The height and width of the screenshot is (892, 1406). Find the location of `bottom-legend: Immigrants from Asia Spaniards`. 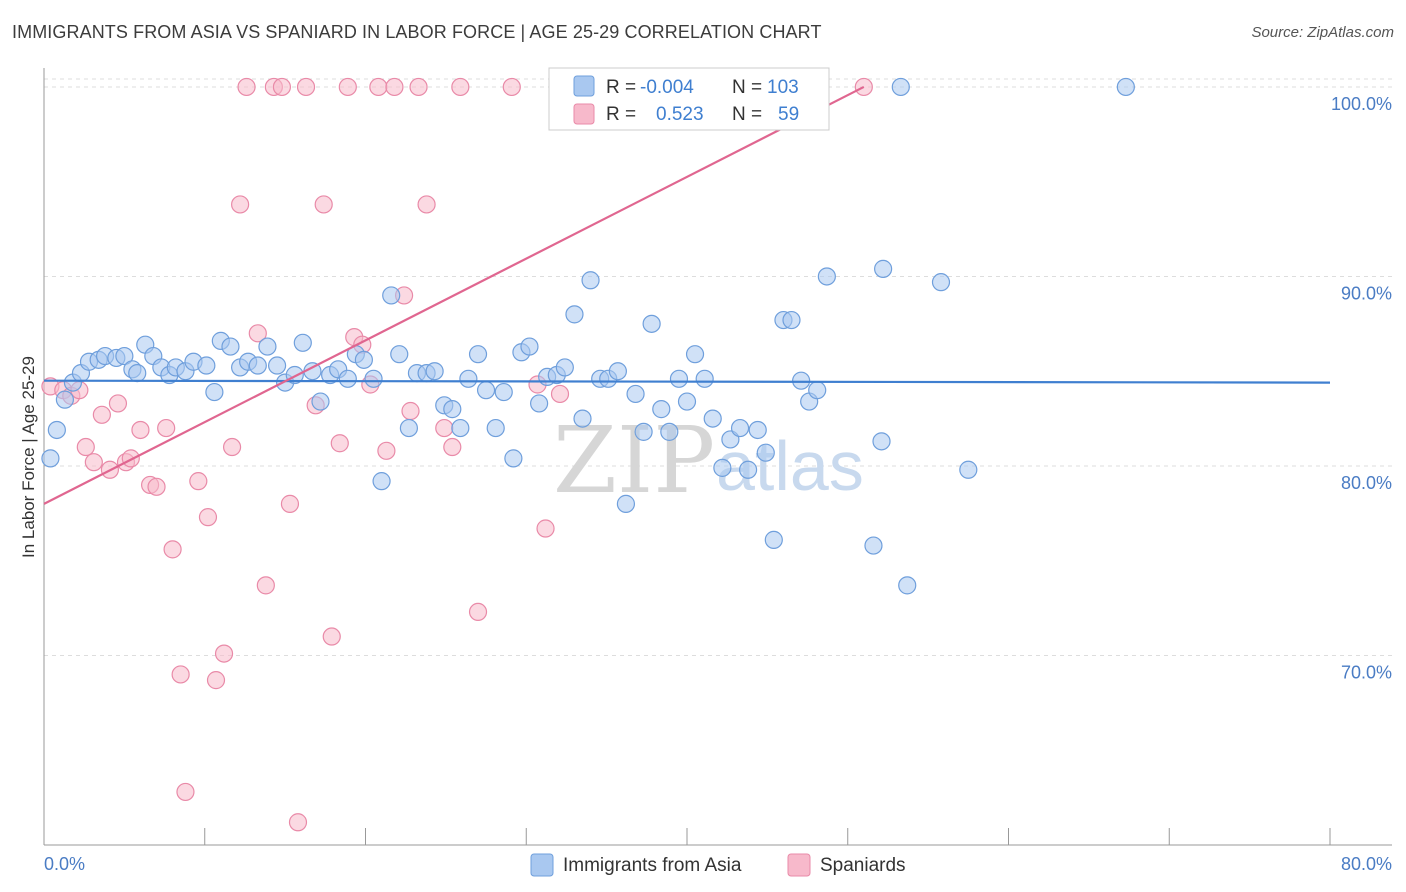

bottom-legend: Immigrants from Asia Spaniards is located at coordinates (718, 865).